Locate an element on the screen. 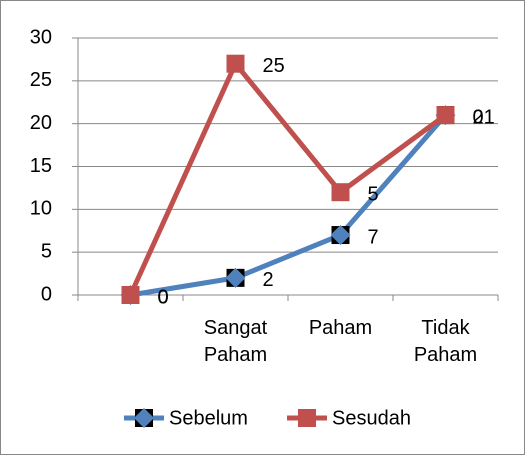 The image size is (526, 456). y-tick-label: 15 is located at coordinates (41, 166).